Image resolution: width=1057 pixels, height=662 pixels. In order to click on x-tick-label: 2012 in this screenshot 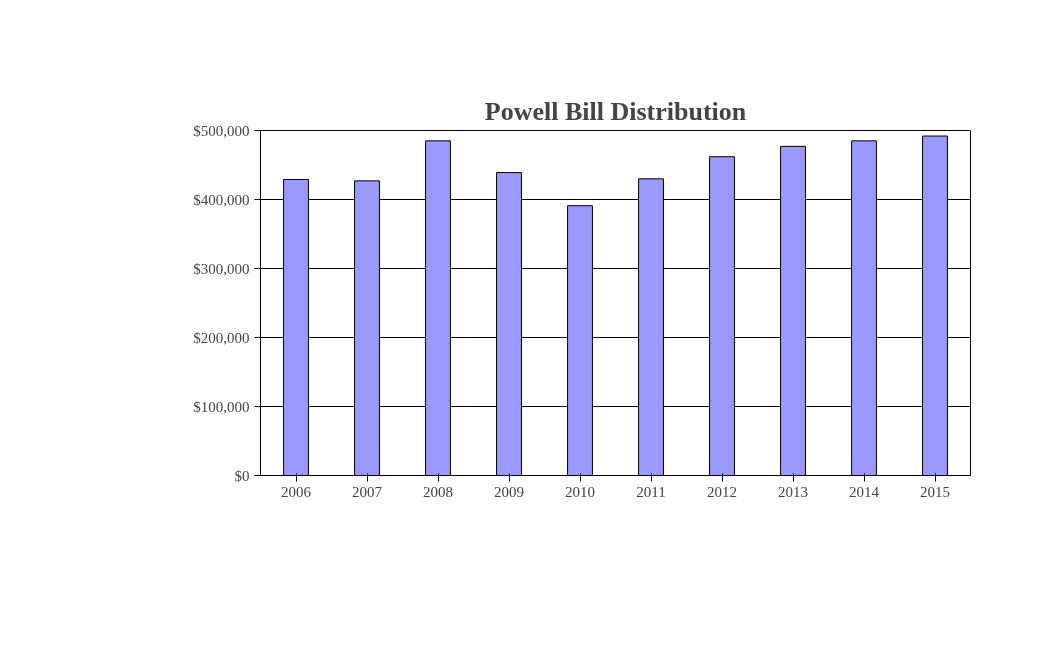, I will do `click(722, 491)`.